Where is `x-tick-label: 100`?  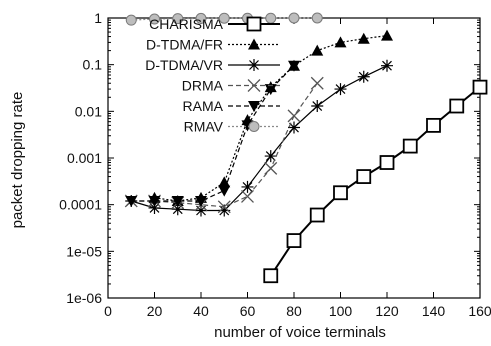
x-tick-label: 100 is located at coordinates (341, 311).